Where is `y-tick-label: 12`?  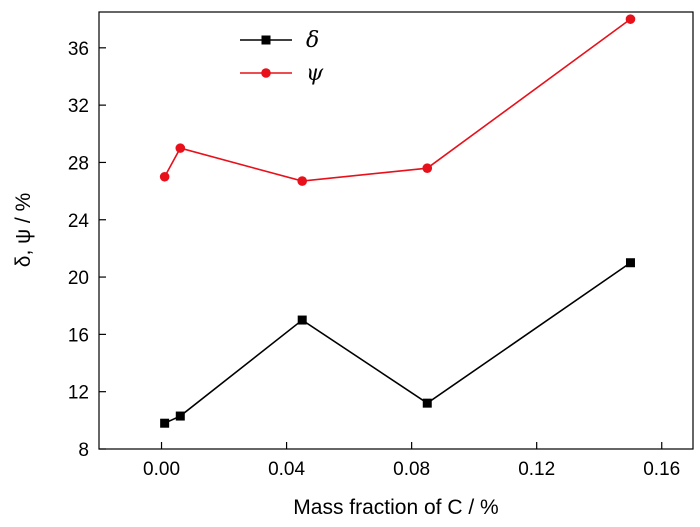
y-tick-label: 12 is located at coordinates (78, 393).